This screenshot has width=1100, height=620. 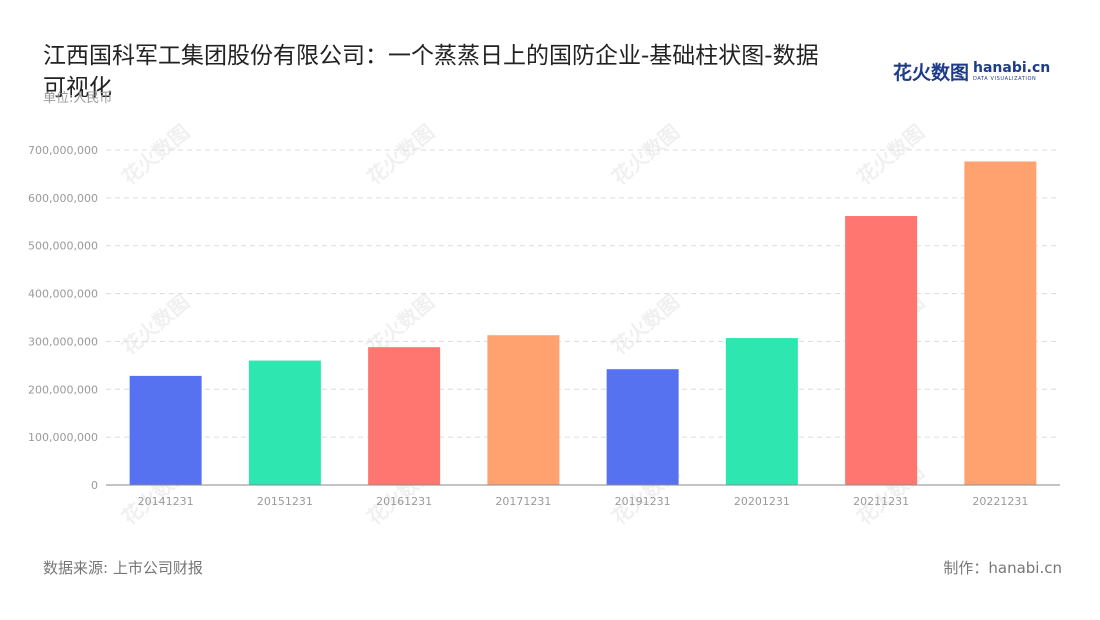 What do you see at coordinates (63, 294) in the screenshot?
I see `y-tick-label-4: 400,000,000` at bounding box center [63, 294].